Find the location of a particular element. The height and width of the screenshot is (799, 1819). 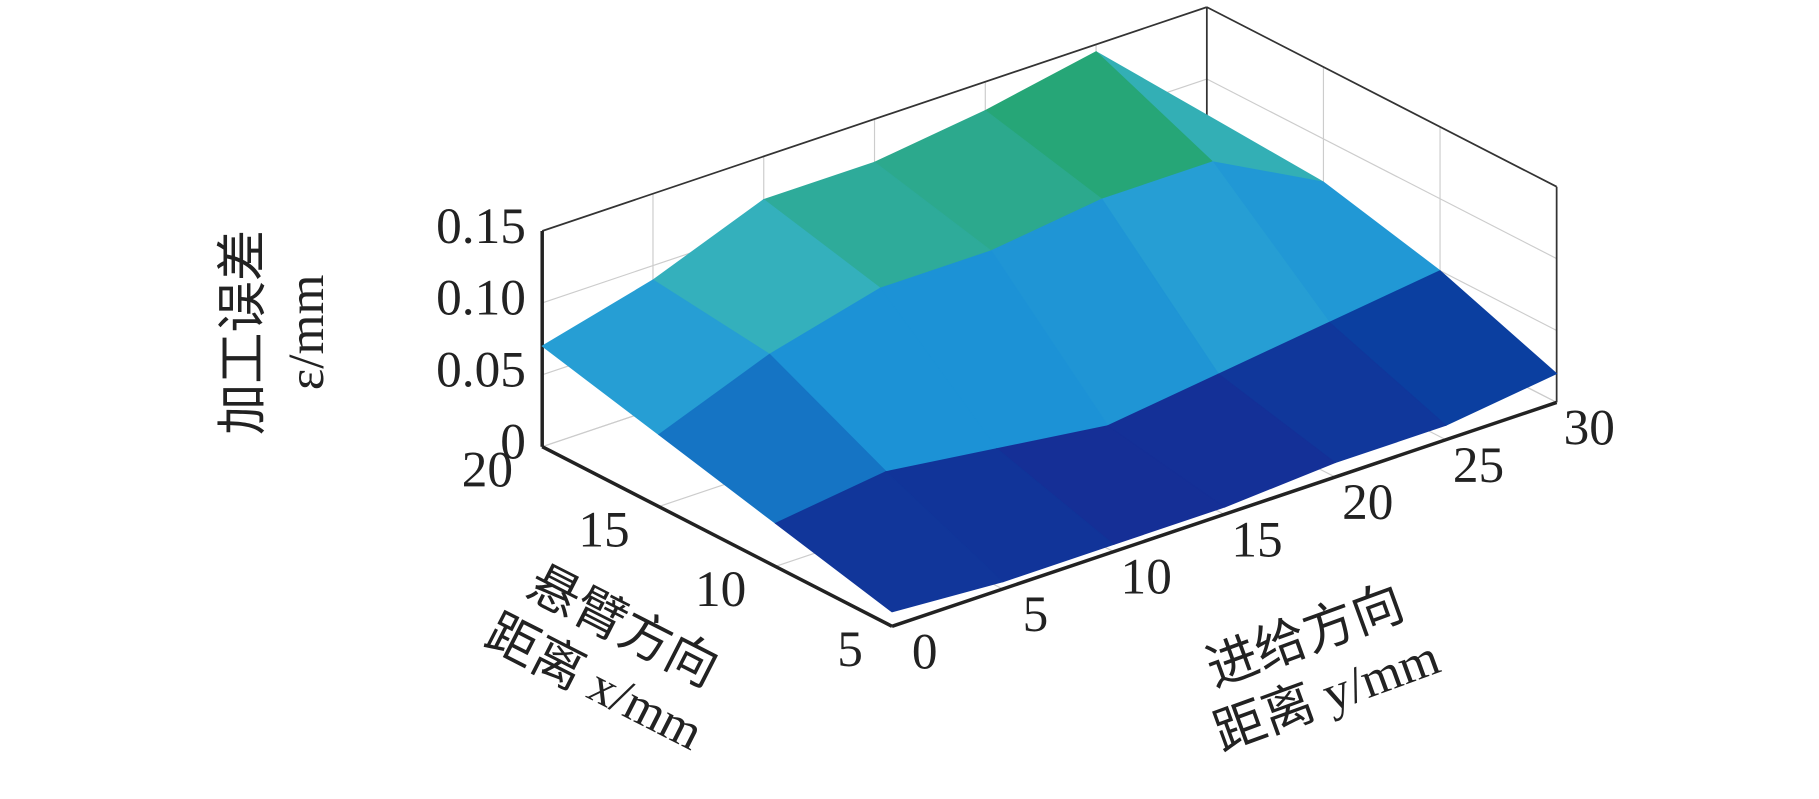

y-tick-label: 5 is located at coordinates (1036, 614).